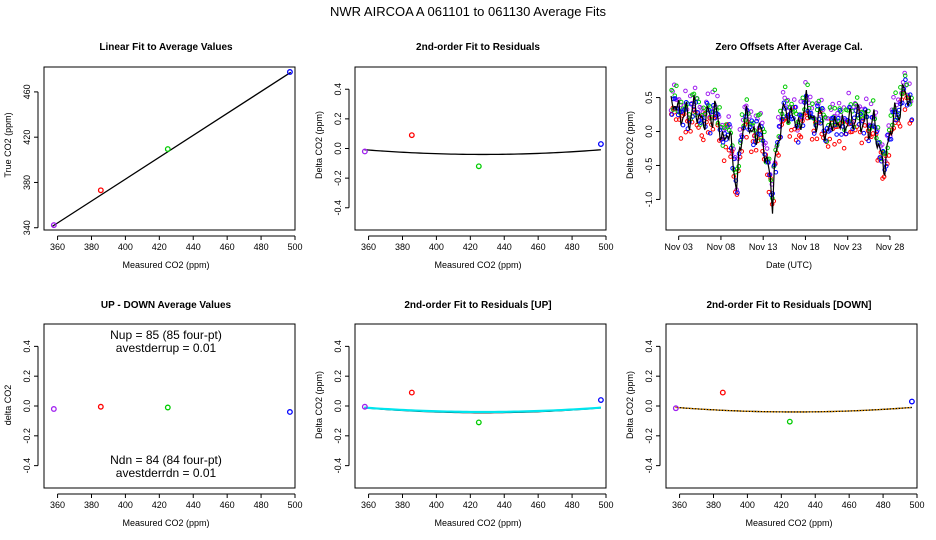 This screenshot has height=540, width=936. What do you see at coordinates (166, 473) in the screenshot?
I see `annotation-avestderrdn: avestderrdn = 0.01` at bounding box center [166, 473].